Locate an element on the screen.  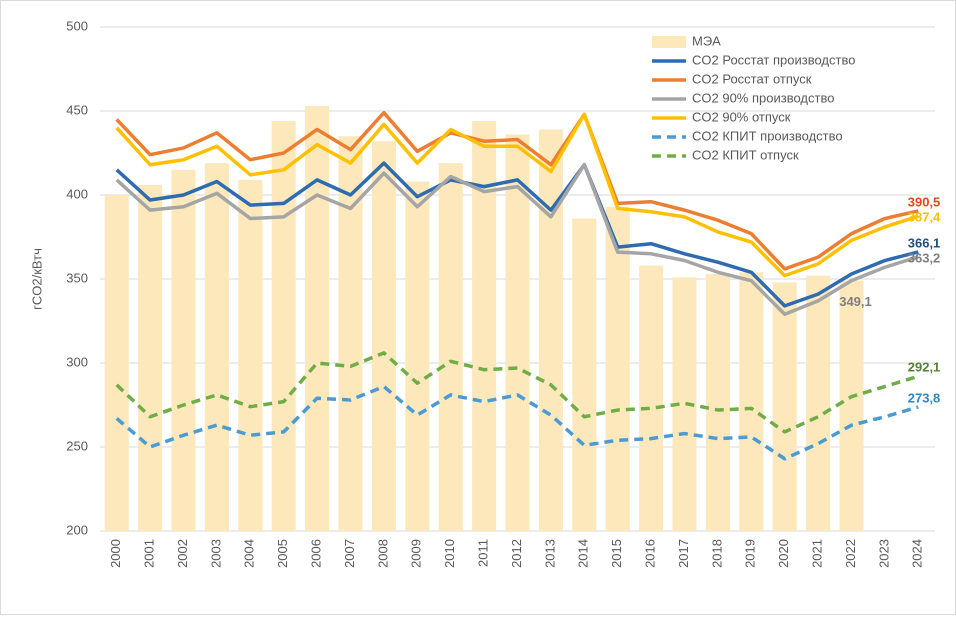
legend-label: CO2 90% отпуск is located at coordinates (741, 116).